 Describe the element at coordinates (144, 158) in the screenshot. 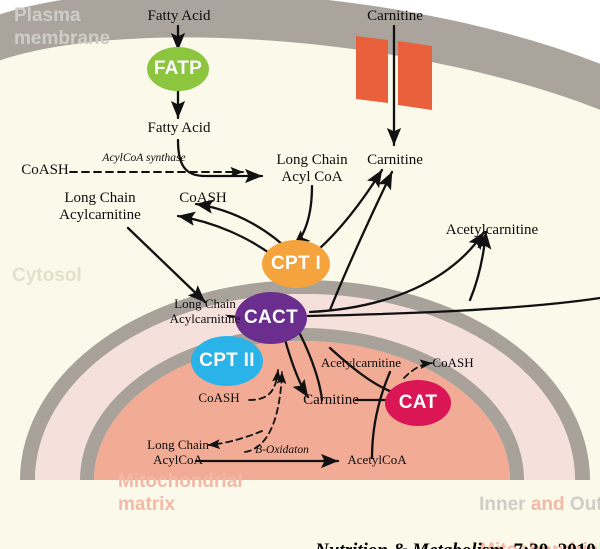

I see `label-acylcoa-synthase: AcylCoA synthase` at that location.